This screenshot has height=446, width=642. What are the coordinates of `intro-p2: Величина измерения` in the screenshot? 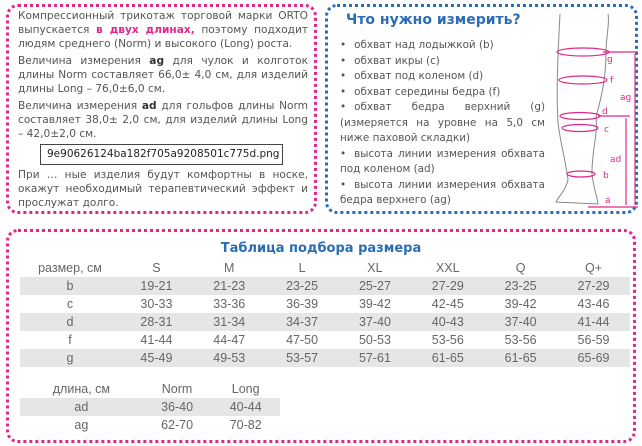 It's located at (84, 61).